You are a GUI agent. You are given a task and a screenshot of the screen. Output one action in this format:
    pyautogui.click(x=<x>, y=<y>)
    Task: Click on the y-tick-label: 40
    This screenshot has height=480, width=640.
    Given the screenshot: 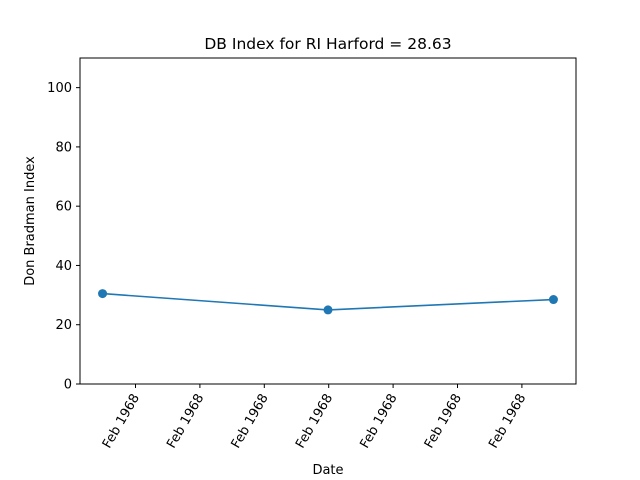 What is the action you would take?
    pyautogui.click(x=63, y=266)
    